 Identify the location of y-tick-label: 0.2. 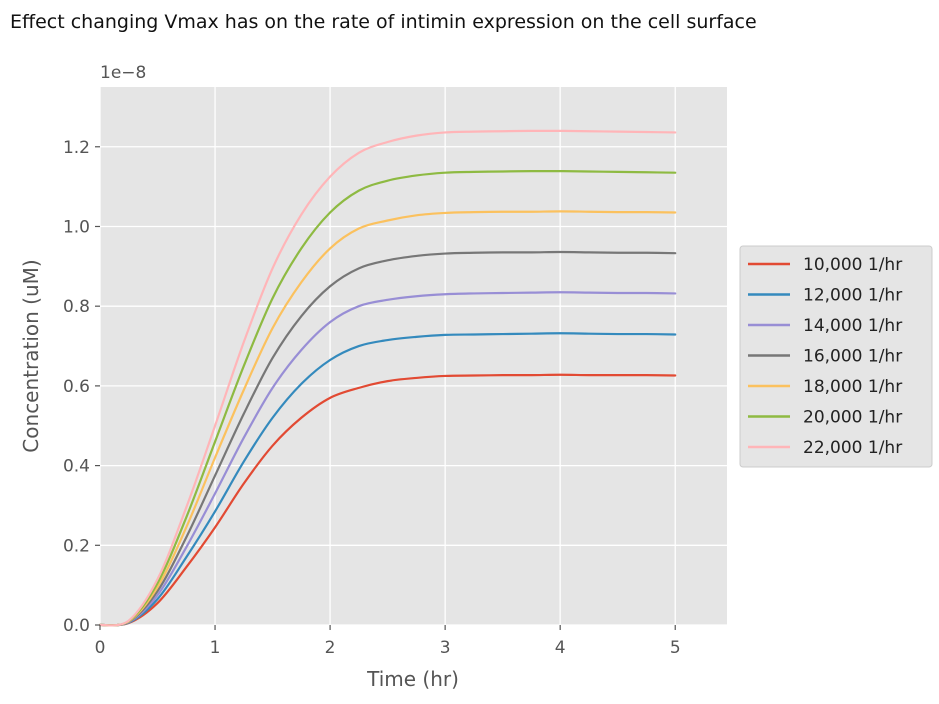
(76, 546).